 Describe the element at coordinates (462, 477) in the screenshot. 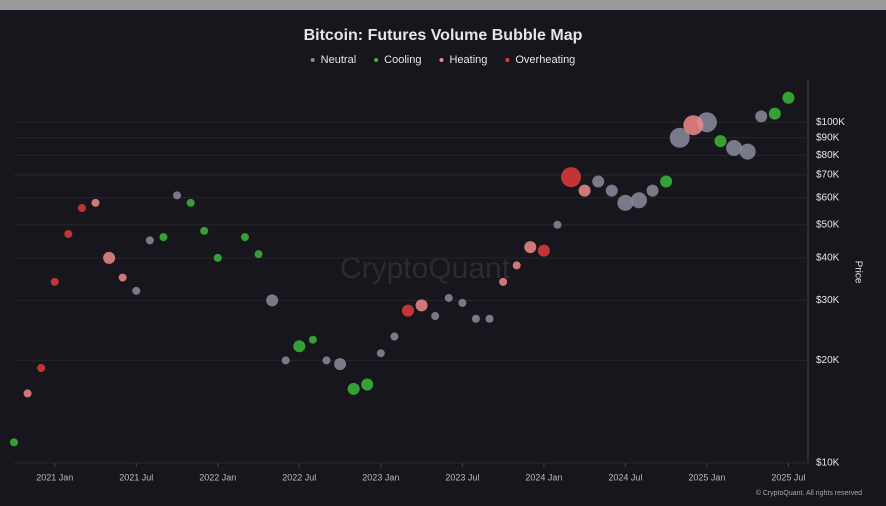

I see `x-tick-label: 2023 Jul` at that location.